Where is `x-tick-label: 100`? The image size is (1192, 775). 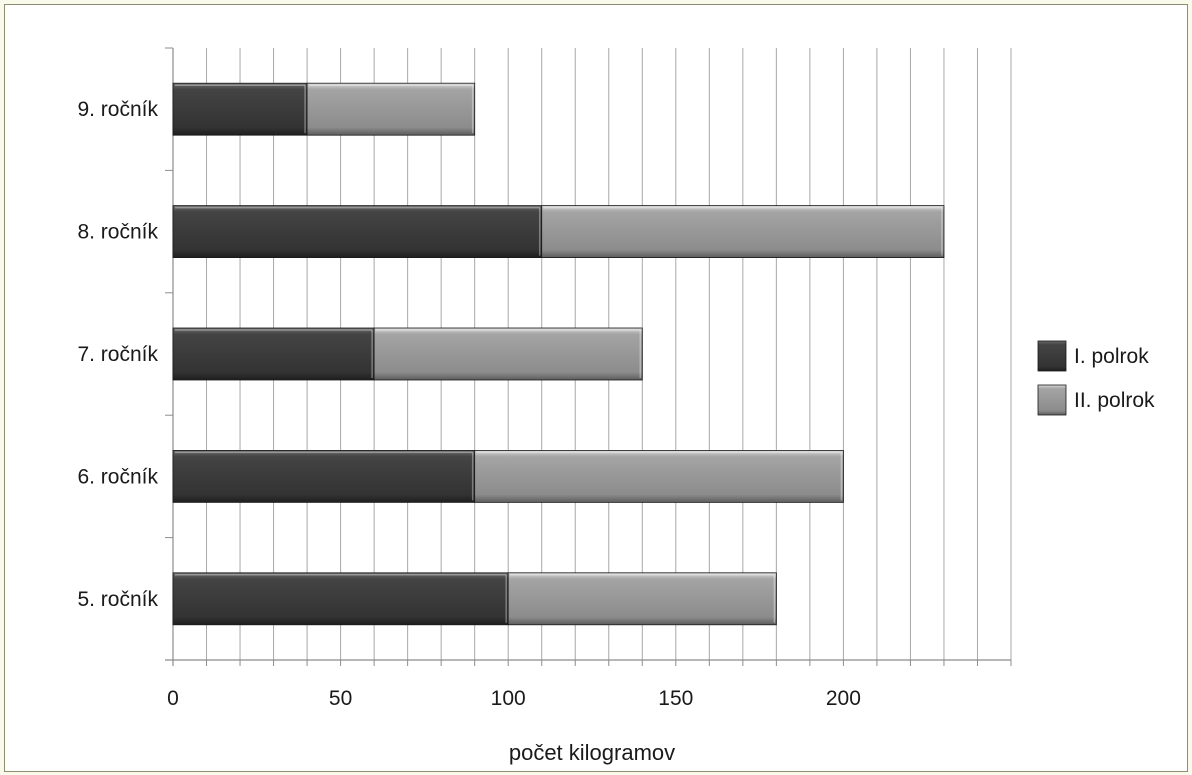
x-tick-label: 100 is located at coordinates (508, 698).